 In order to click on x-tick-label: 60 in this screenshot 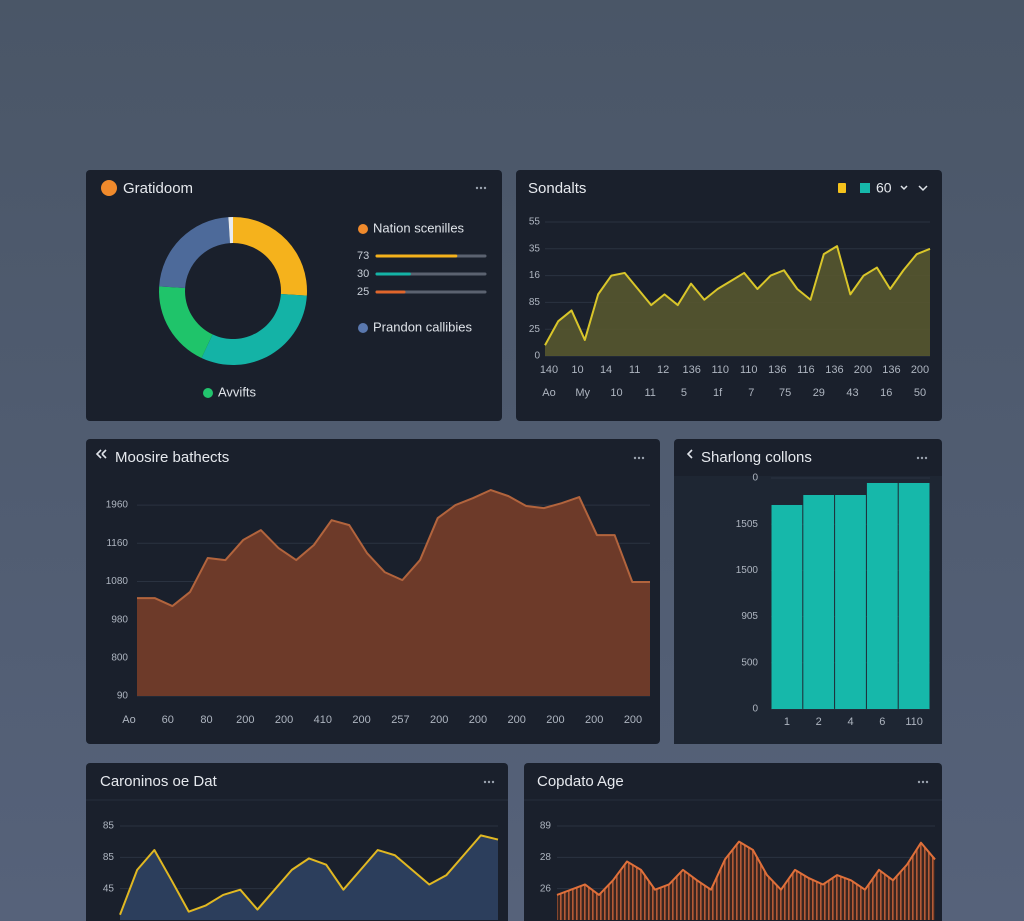, I will do `click(168, 720)`.